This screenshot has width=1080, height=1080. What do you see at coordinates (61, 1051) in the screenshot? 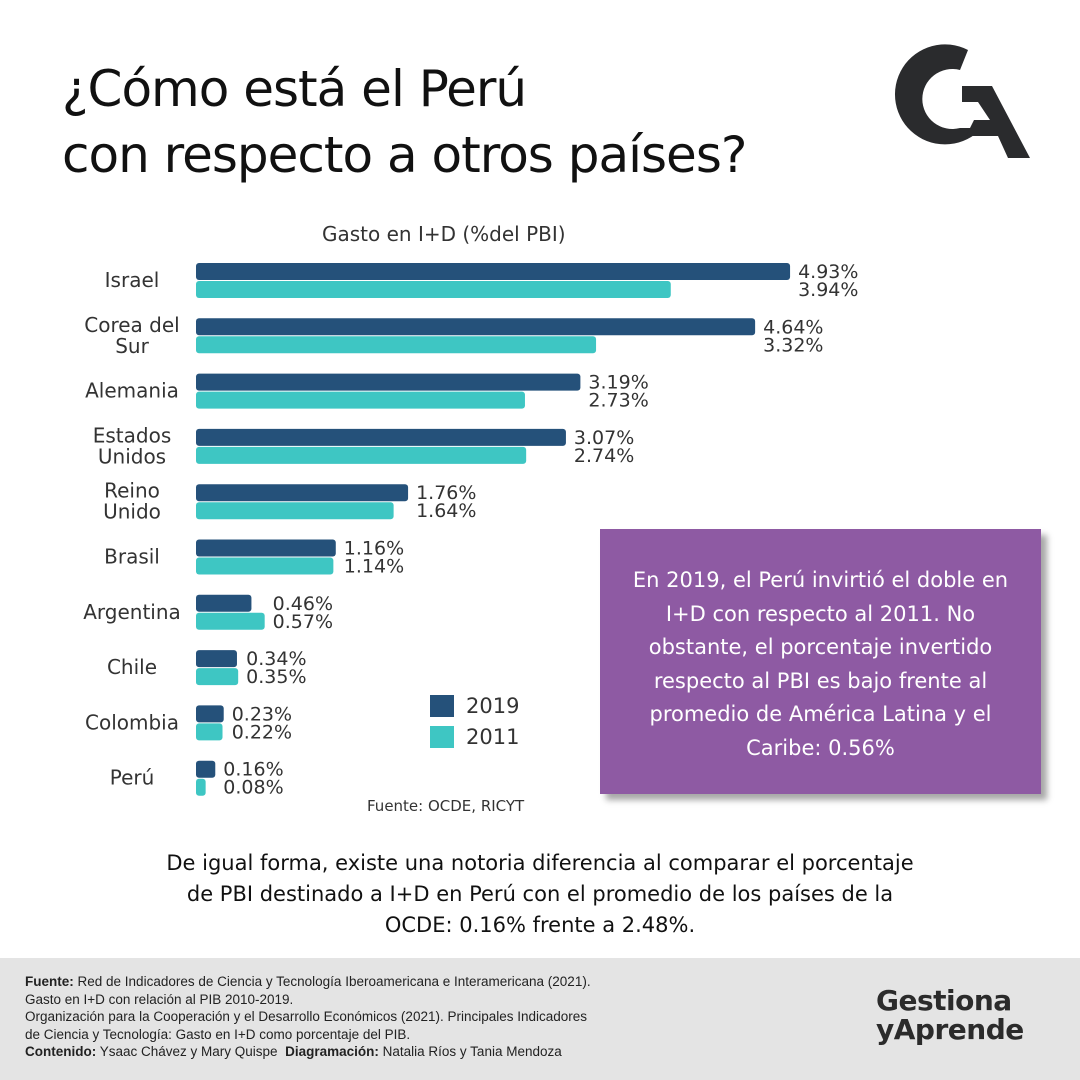
I see `contenido-label: Contenido:` at bounding box center [61, 1051].